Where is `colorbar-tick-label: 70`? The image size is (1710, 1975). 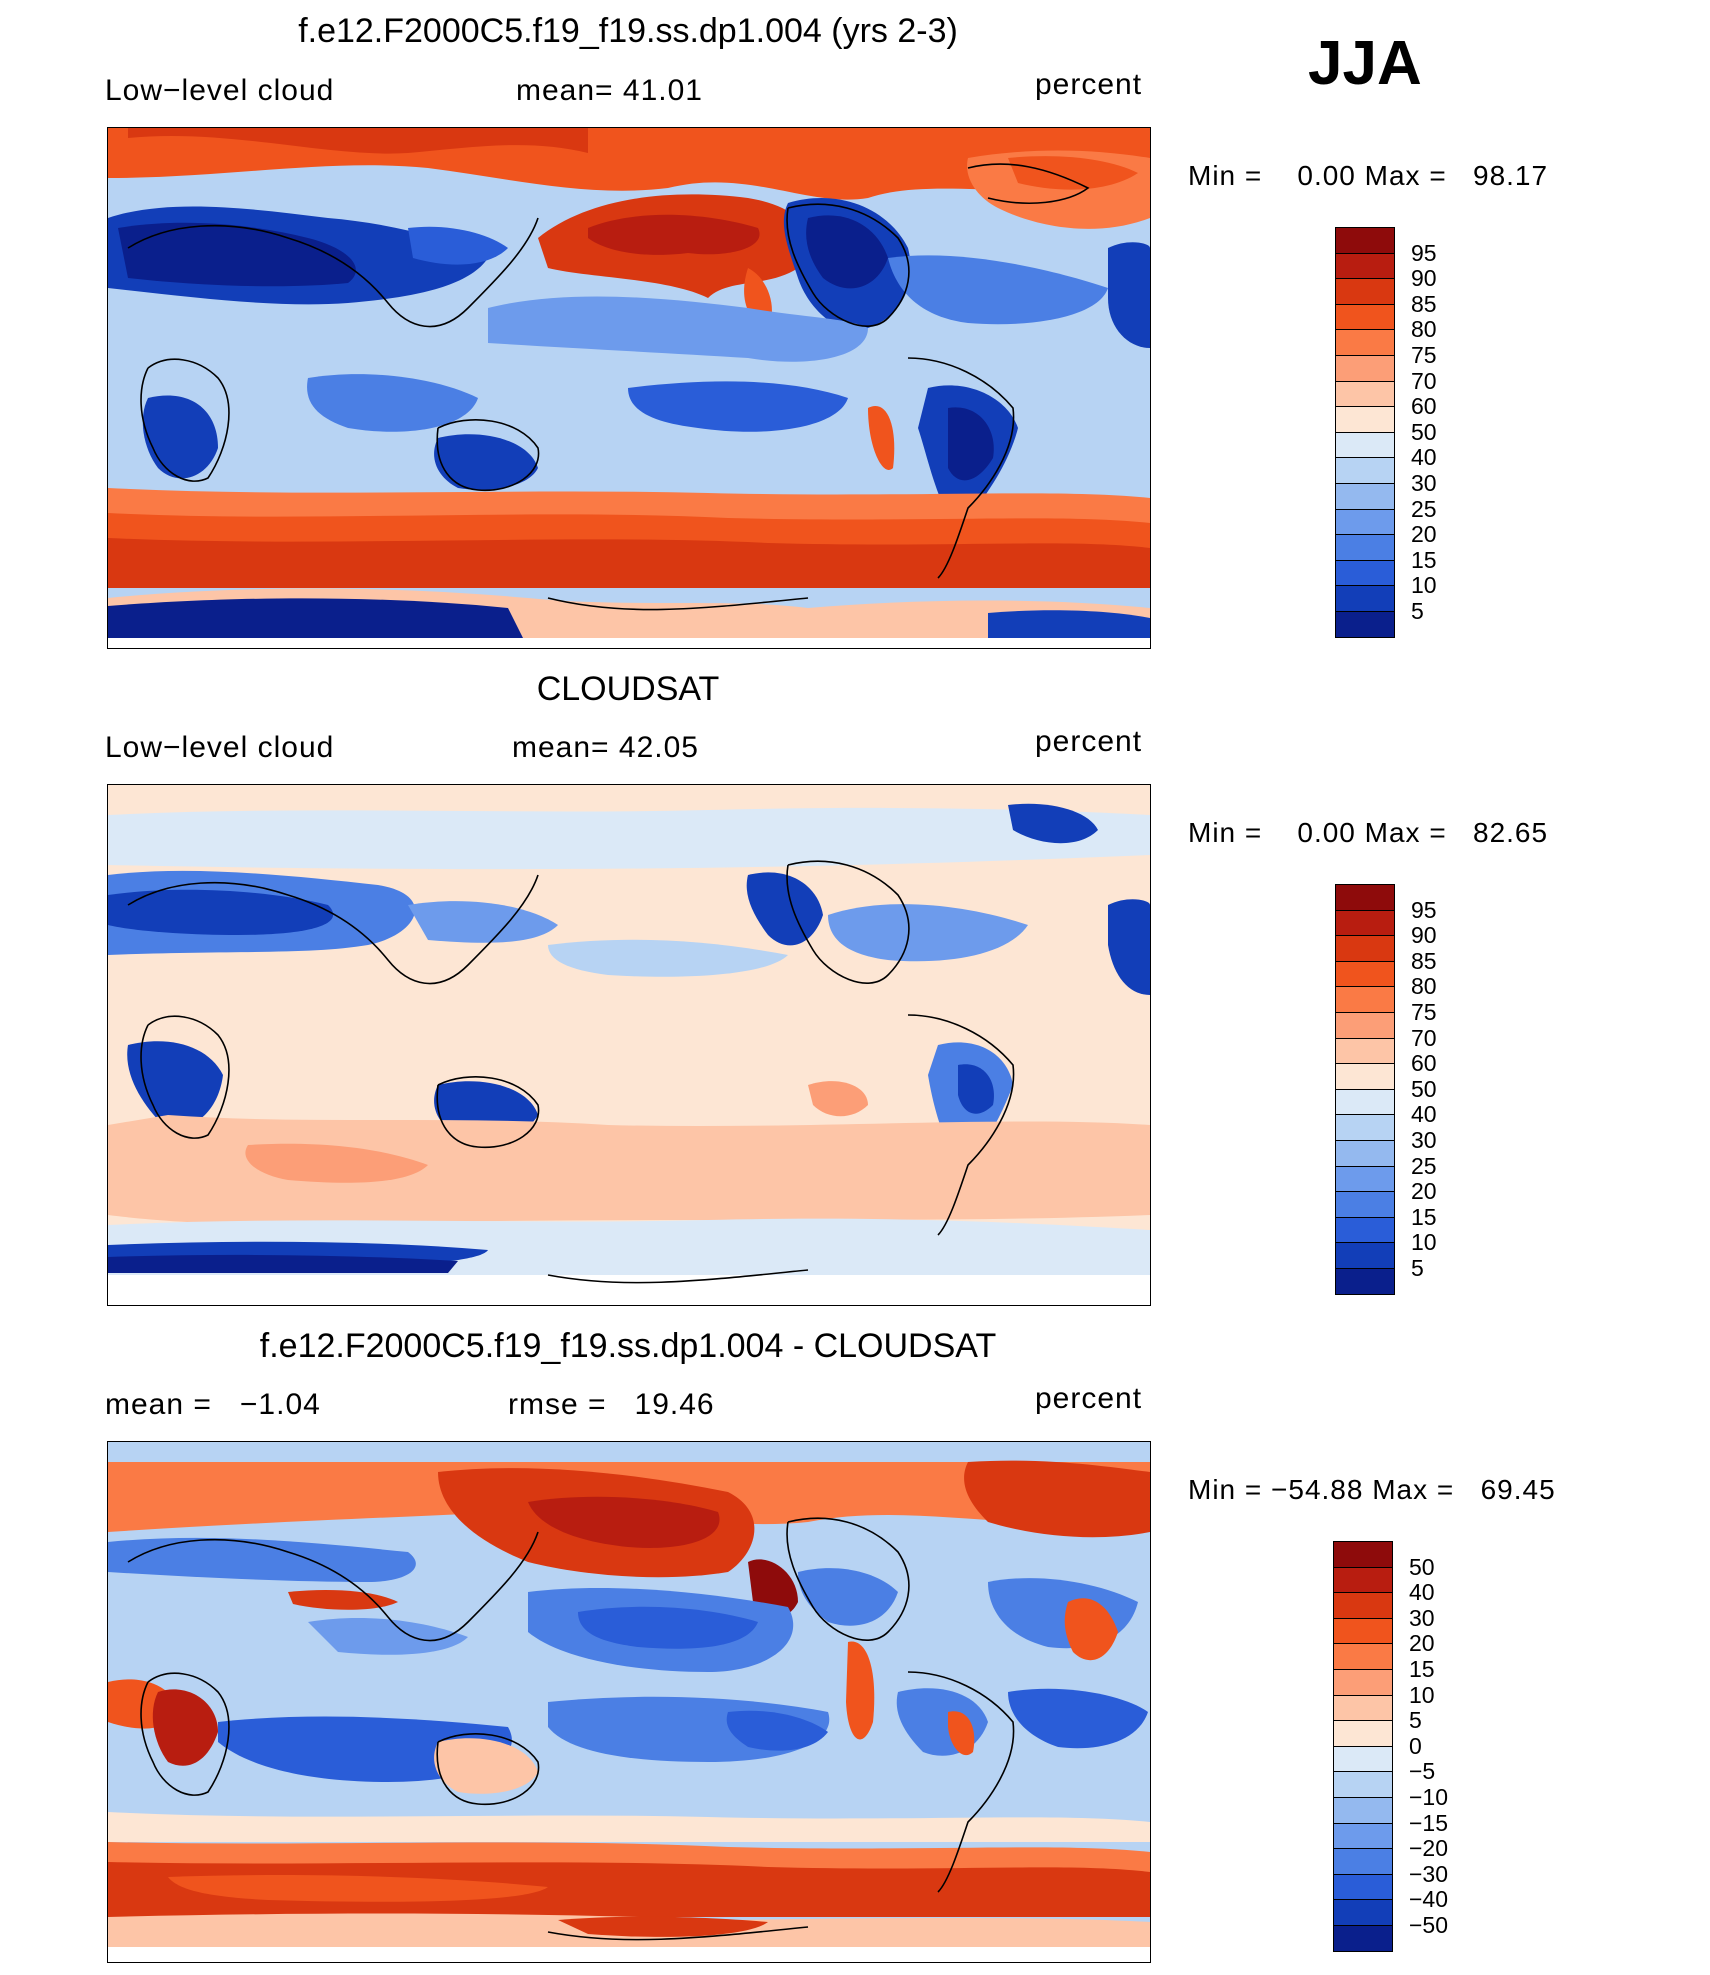
colorbar-tick-label: 70 is located at coordinates (1424, 380).